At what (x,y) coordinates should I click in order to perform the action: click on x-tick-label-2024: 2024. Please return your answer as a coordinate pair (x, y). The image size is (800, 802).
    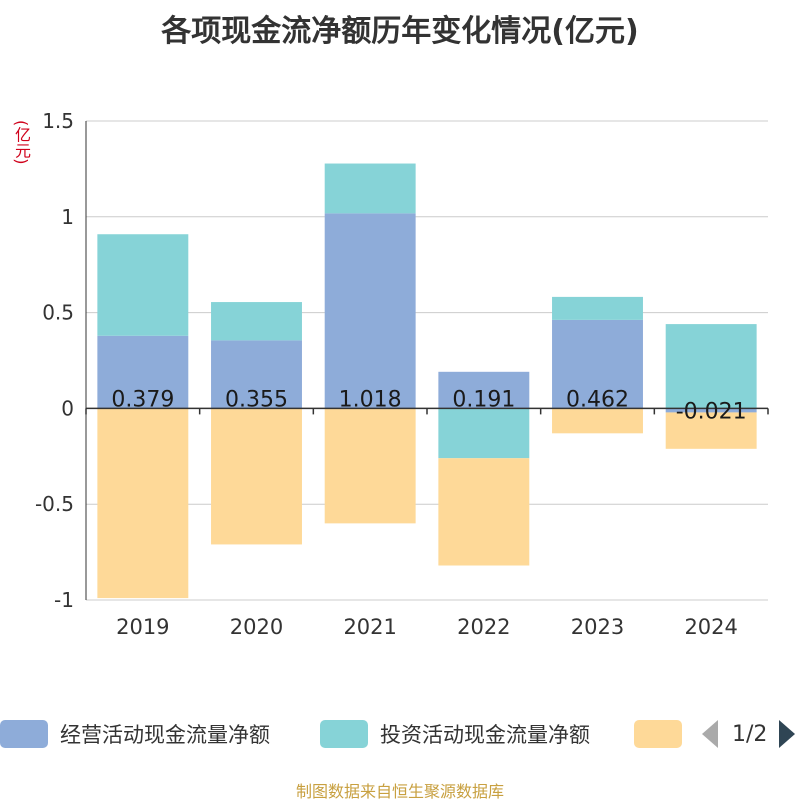
    Looking at the image, I should click on (710, 627).